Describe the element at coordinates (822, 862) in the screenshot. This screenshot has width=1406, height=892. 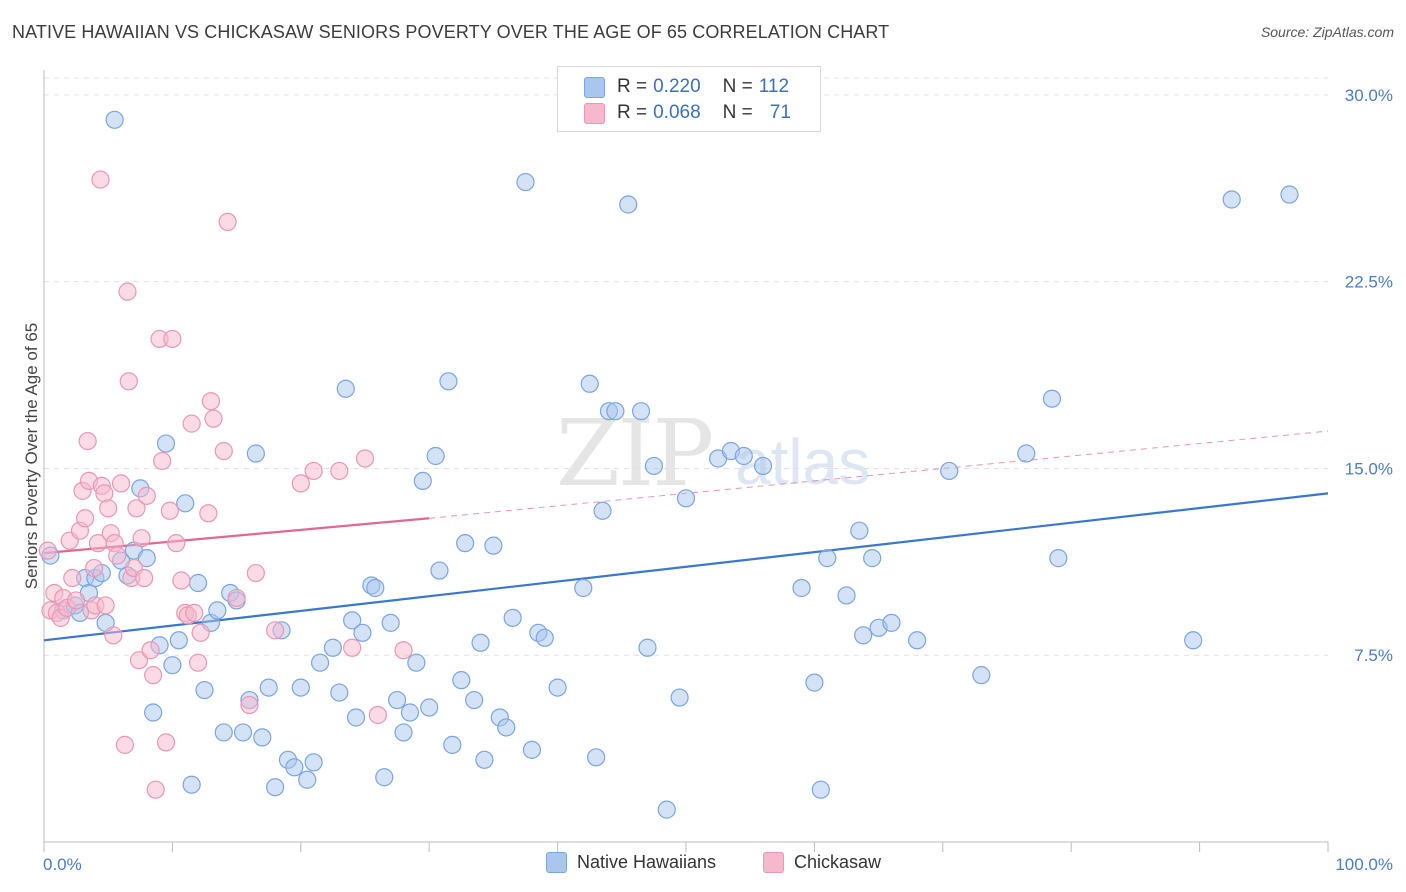
I see `legend-item-chickasaw: Chickasaw` at that location.